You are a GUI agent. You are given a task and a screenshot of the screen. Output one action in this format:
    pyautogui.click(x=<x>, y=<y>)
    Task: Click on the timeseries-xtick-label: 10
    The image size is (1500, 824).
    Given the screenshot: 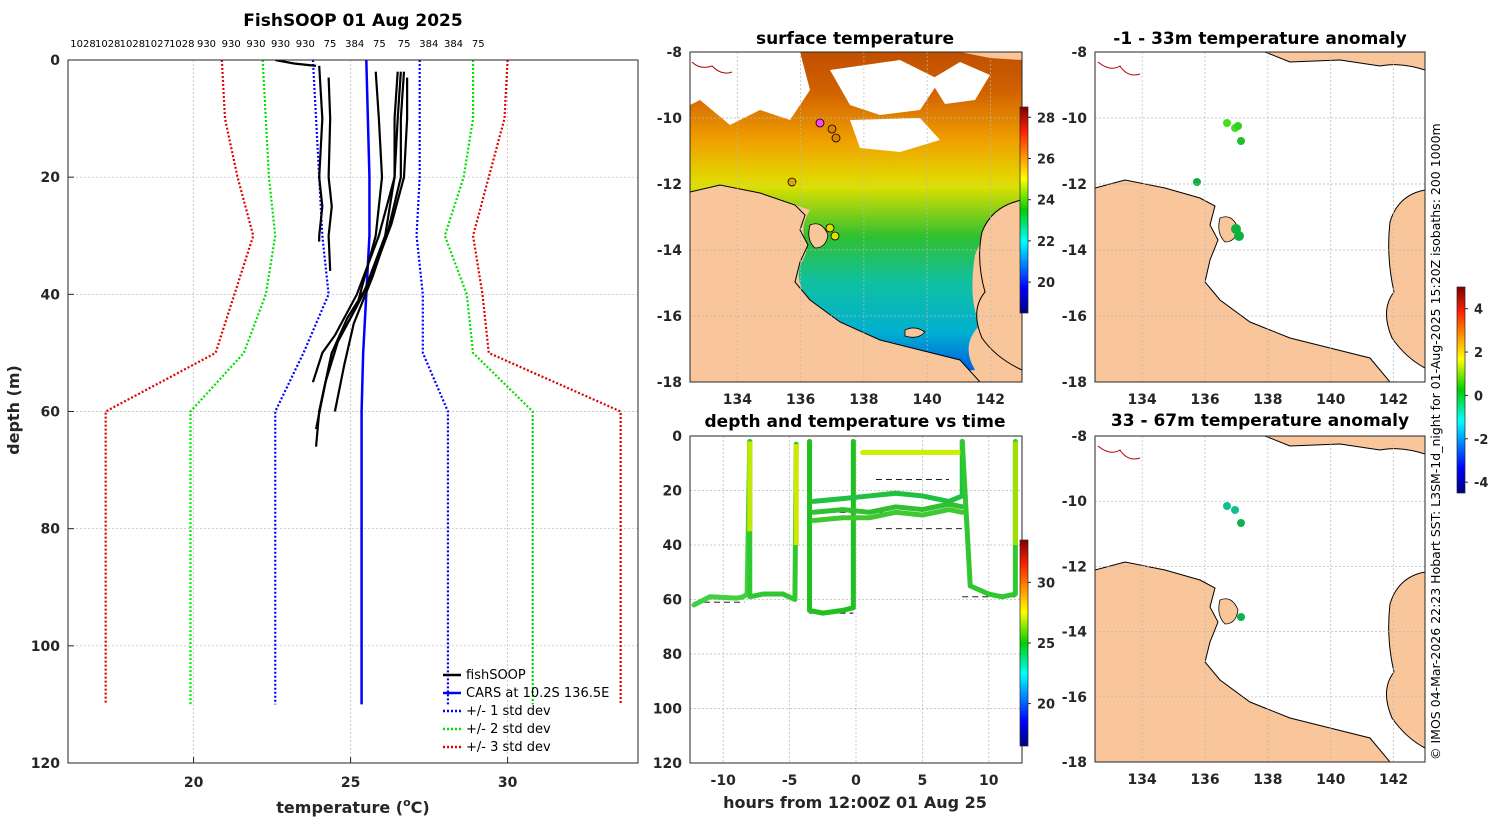 What is the action you would take?
    pyautogui.click(x=989, y=781)
    